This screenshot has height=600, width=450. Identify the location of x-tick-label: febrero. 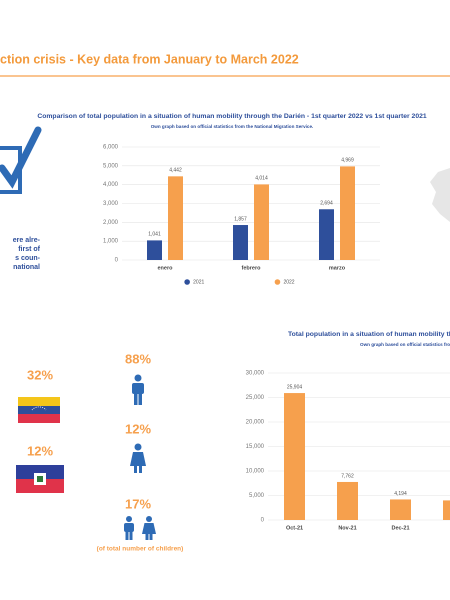
(252, 268).